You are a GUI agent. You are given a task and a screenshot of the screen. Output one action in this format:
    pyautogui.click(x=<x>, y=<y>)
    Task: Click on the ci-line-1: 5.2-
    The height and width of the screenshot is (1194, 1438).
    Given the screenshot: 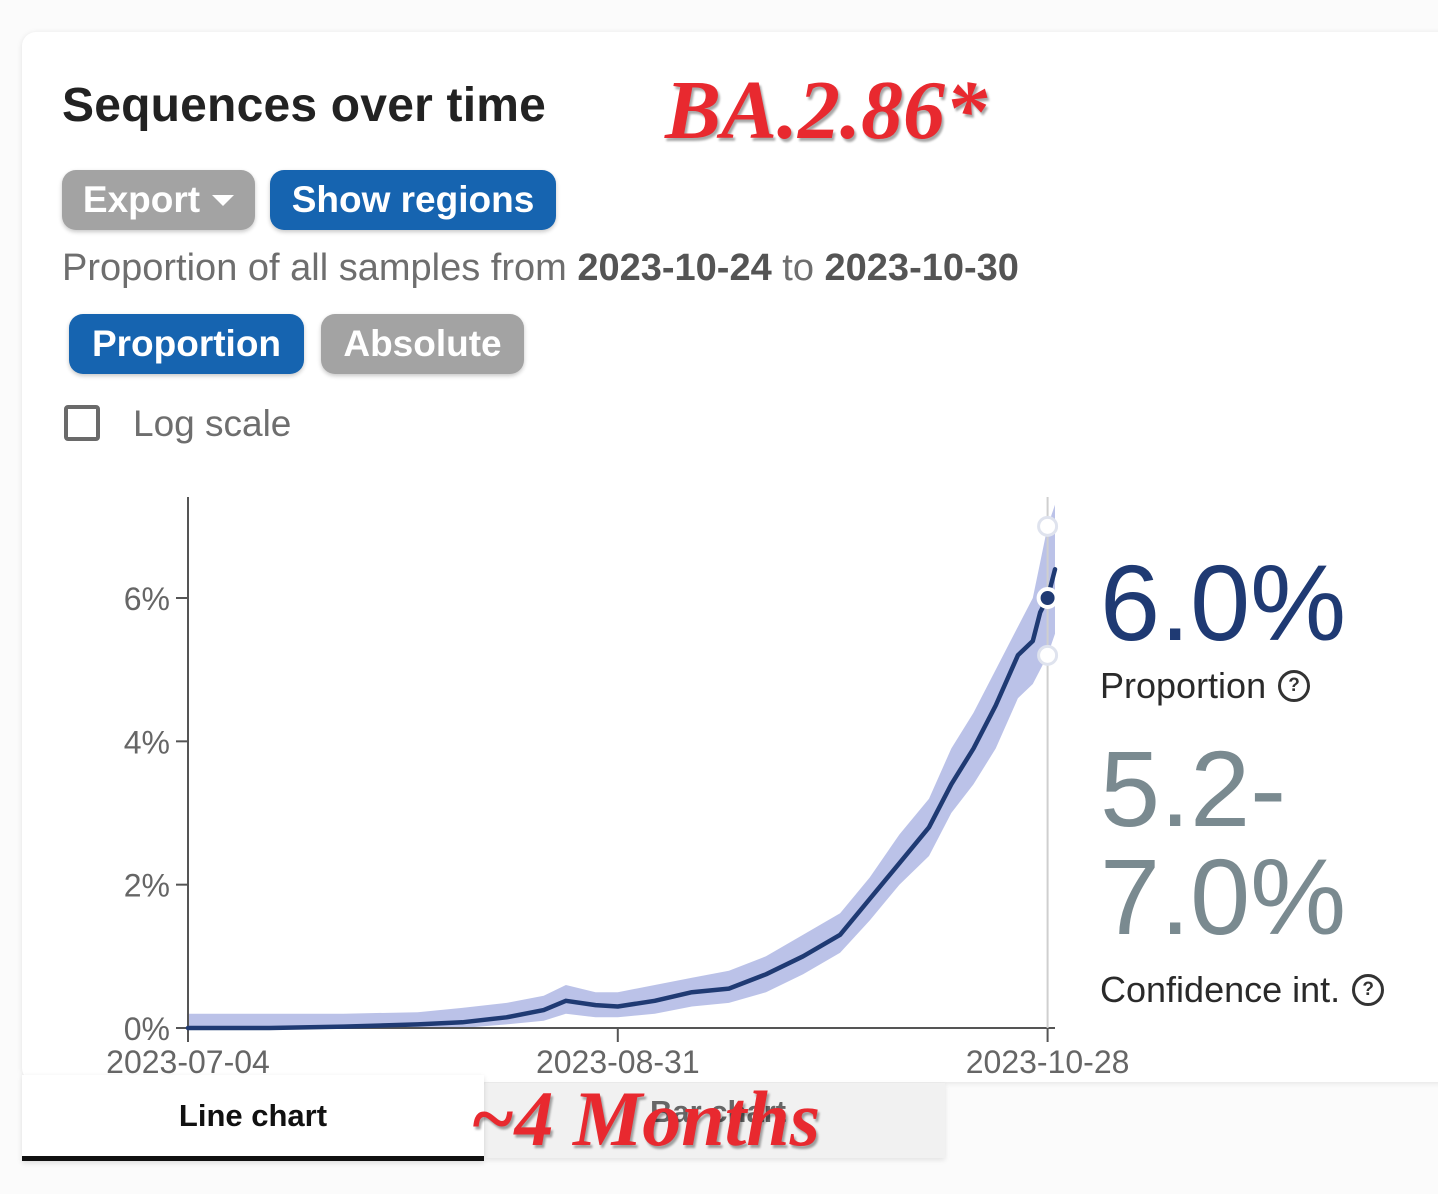 What is the action you would take?
    pyautogui.click(x=1193, y=788)
    